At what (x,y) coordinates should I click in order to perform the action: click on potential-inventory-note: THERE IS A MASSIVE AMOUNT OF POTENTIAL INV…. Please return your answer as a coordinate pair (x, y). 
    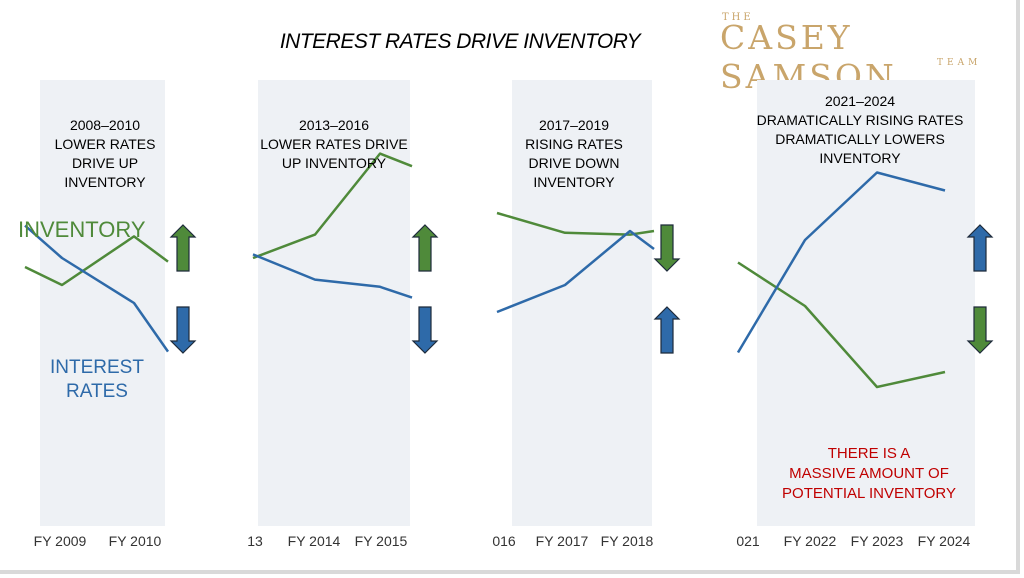
    Looking at the image, I should click on (869, 473).